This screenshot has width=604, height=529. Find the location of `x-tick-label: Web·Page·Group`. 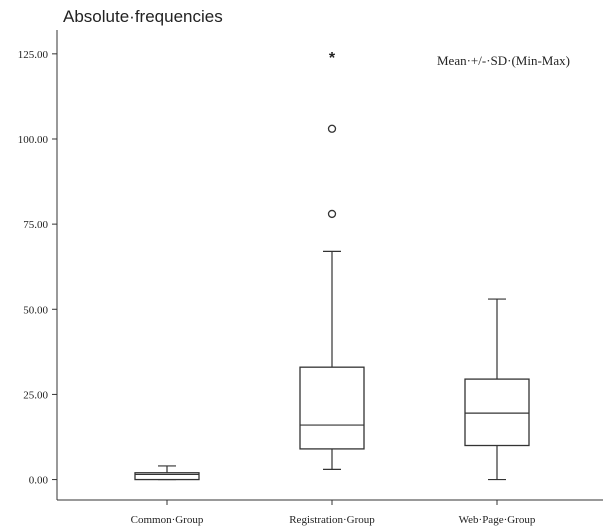

x-tick-label: Web·Page·Group is located at coordinates (497, 520).